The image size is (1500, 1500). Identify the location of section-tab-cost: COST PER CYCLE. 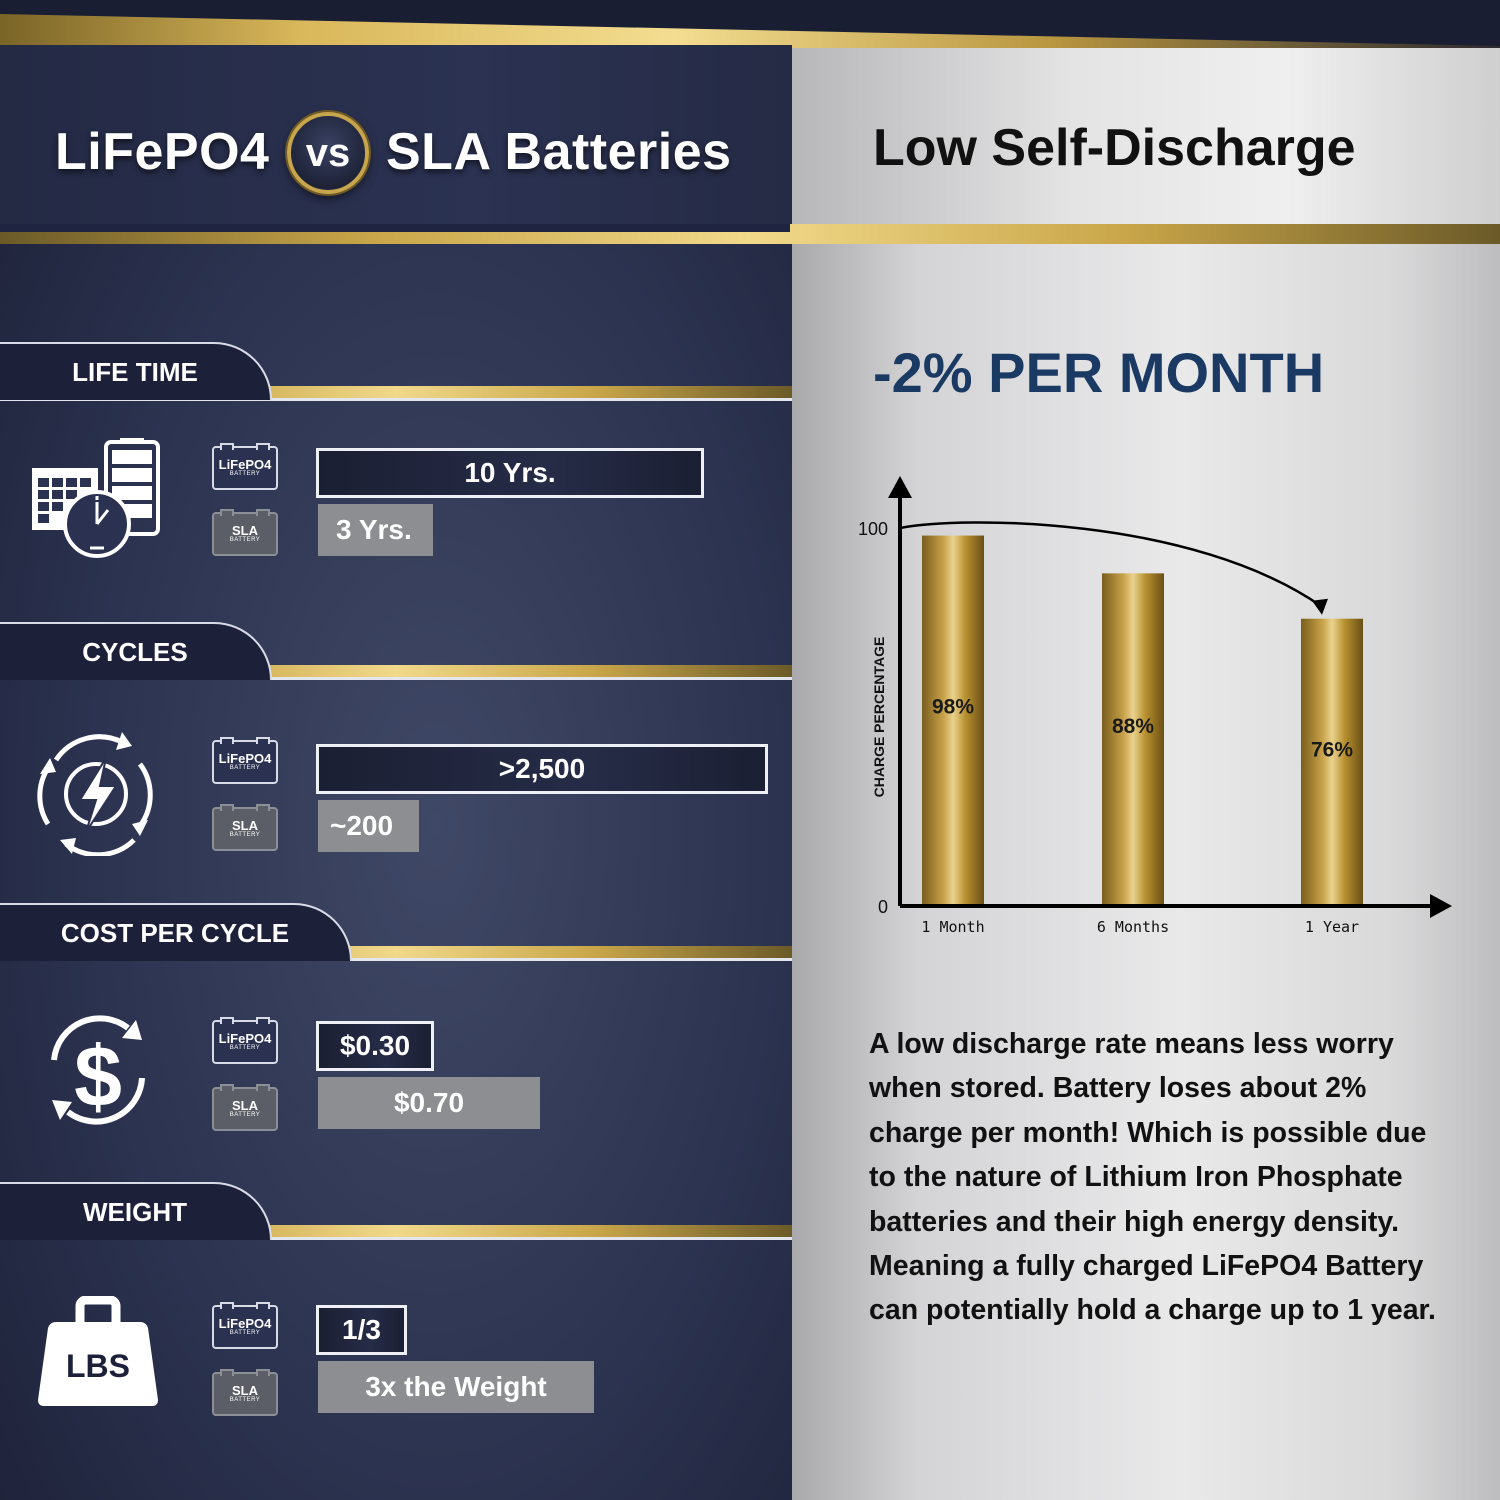
(176, 932).